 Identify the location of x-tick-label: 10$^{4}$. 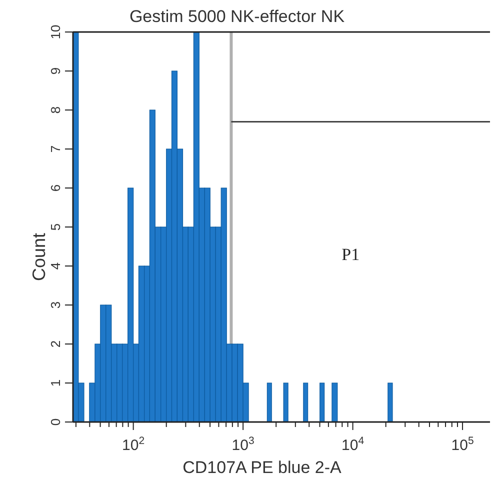
(353, 444).